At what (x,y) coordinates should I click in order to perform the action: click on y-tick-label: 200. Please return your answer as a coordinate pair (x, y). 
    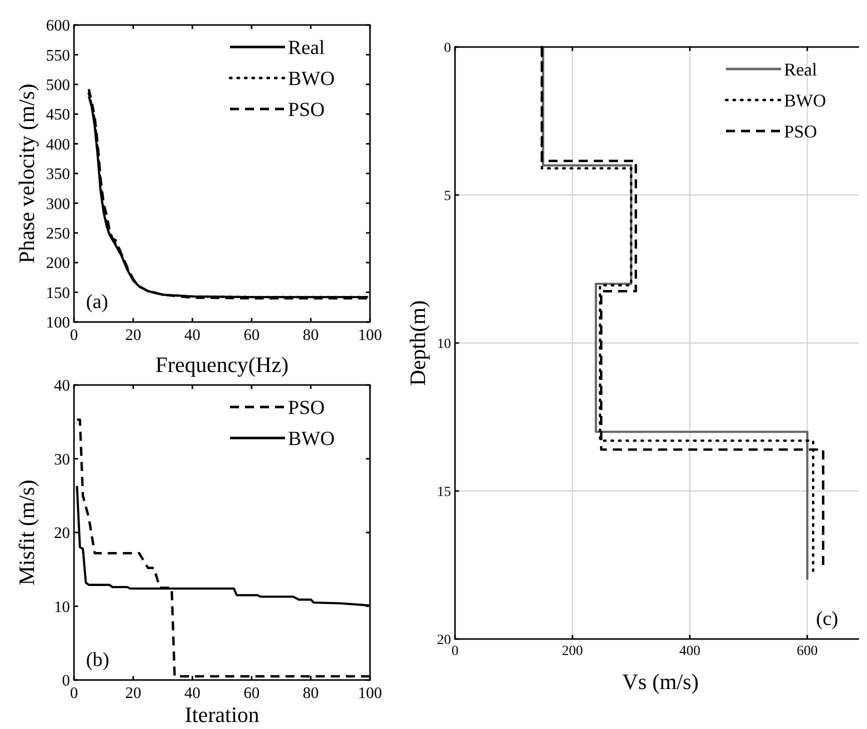
    Looking at the image, I should click on (58, 263).